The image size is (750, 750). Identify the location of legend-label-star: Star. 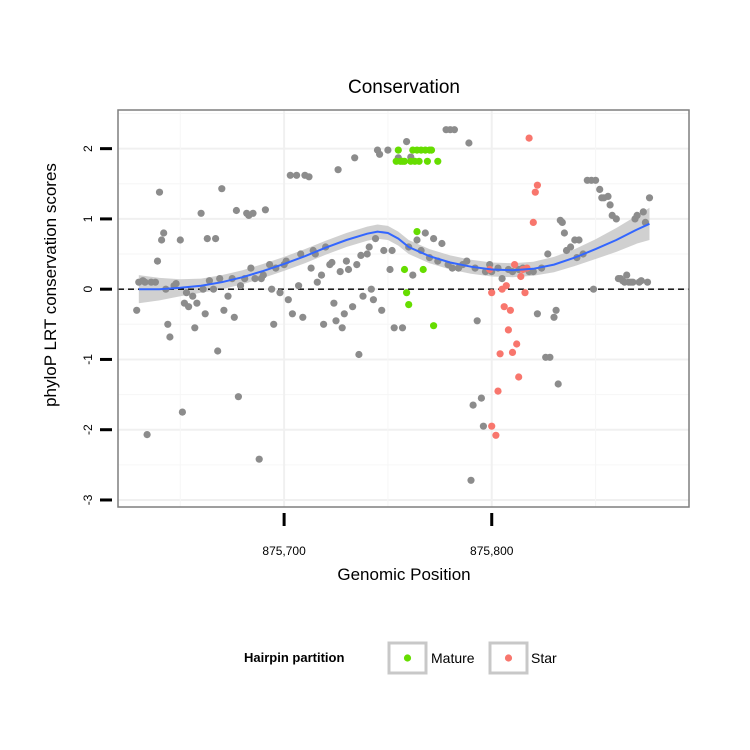
(544, 658).